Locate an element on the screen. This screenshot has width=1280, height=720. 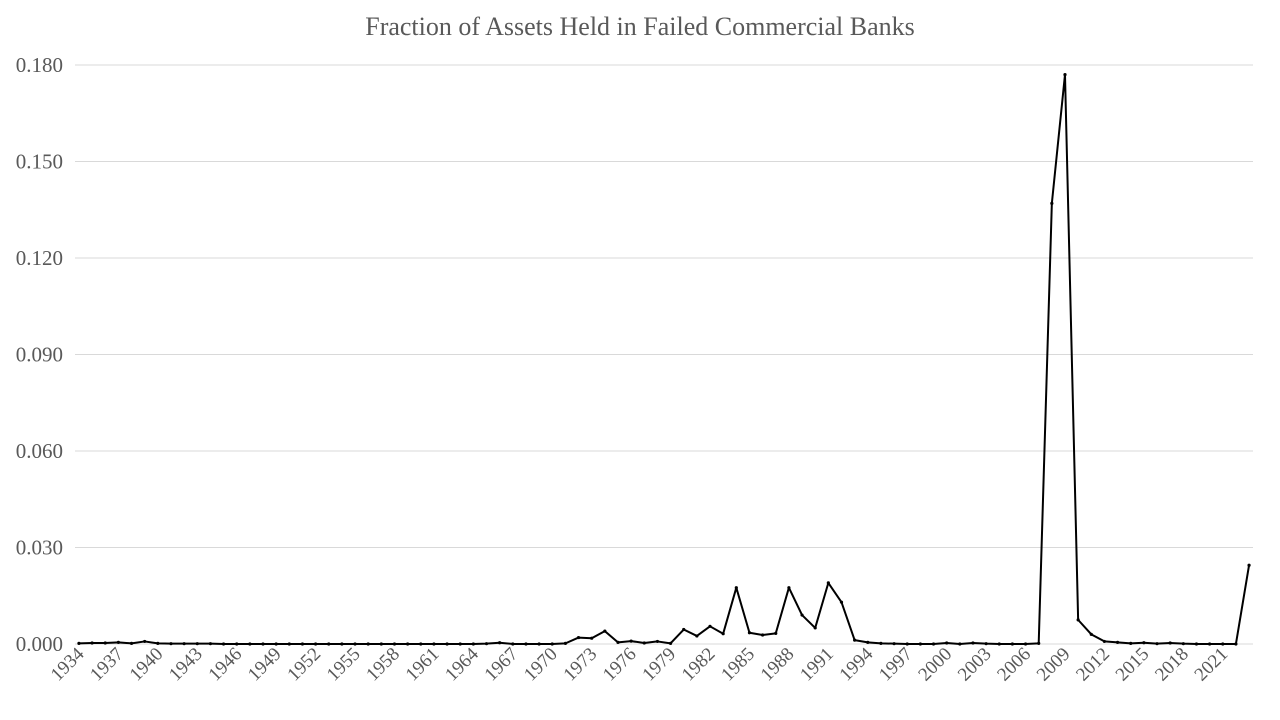
x-tick-label: 1964 is located at coordinates (462, 664).